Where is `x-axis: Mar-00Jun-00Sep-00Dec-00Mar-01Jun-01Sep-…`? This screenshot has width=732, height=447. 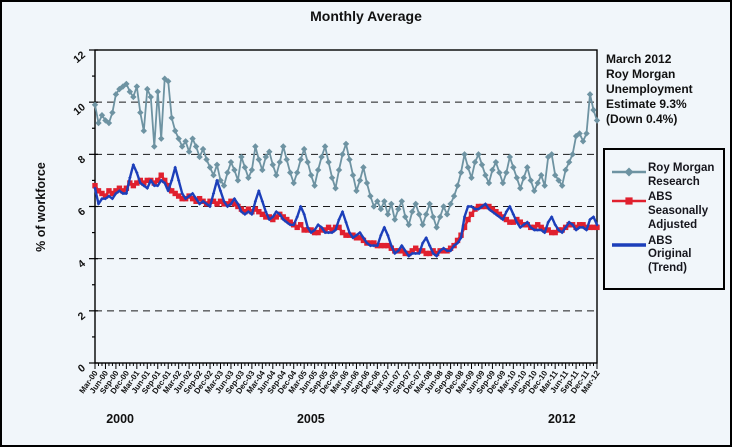 x-axis: Mar-00Jun-00Sep-00Dec-00Mar-01Jun-01Sep-… is located at coordinates (339, 379).